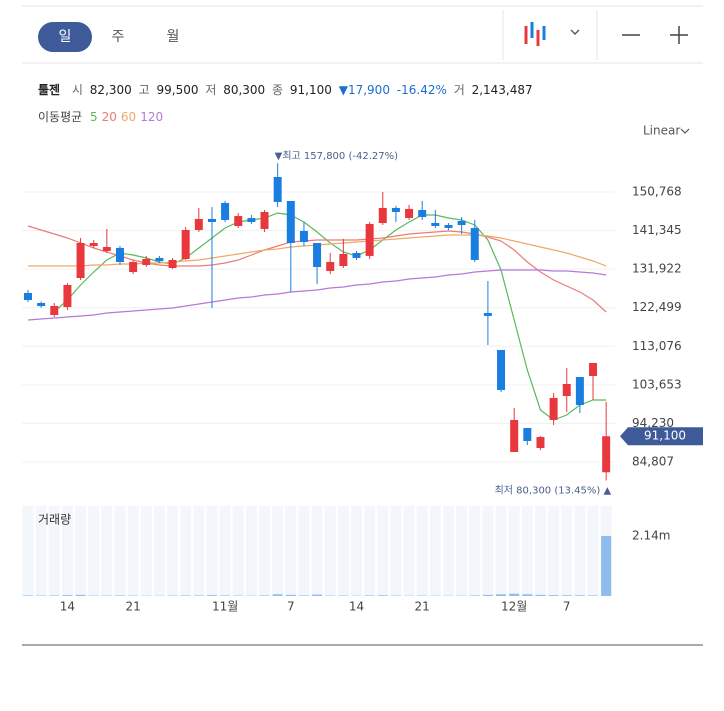  I want to click on volume-title: 거래량, so click(54, 520).